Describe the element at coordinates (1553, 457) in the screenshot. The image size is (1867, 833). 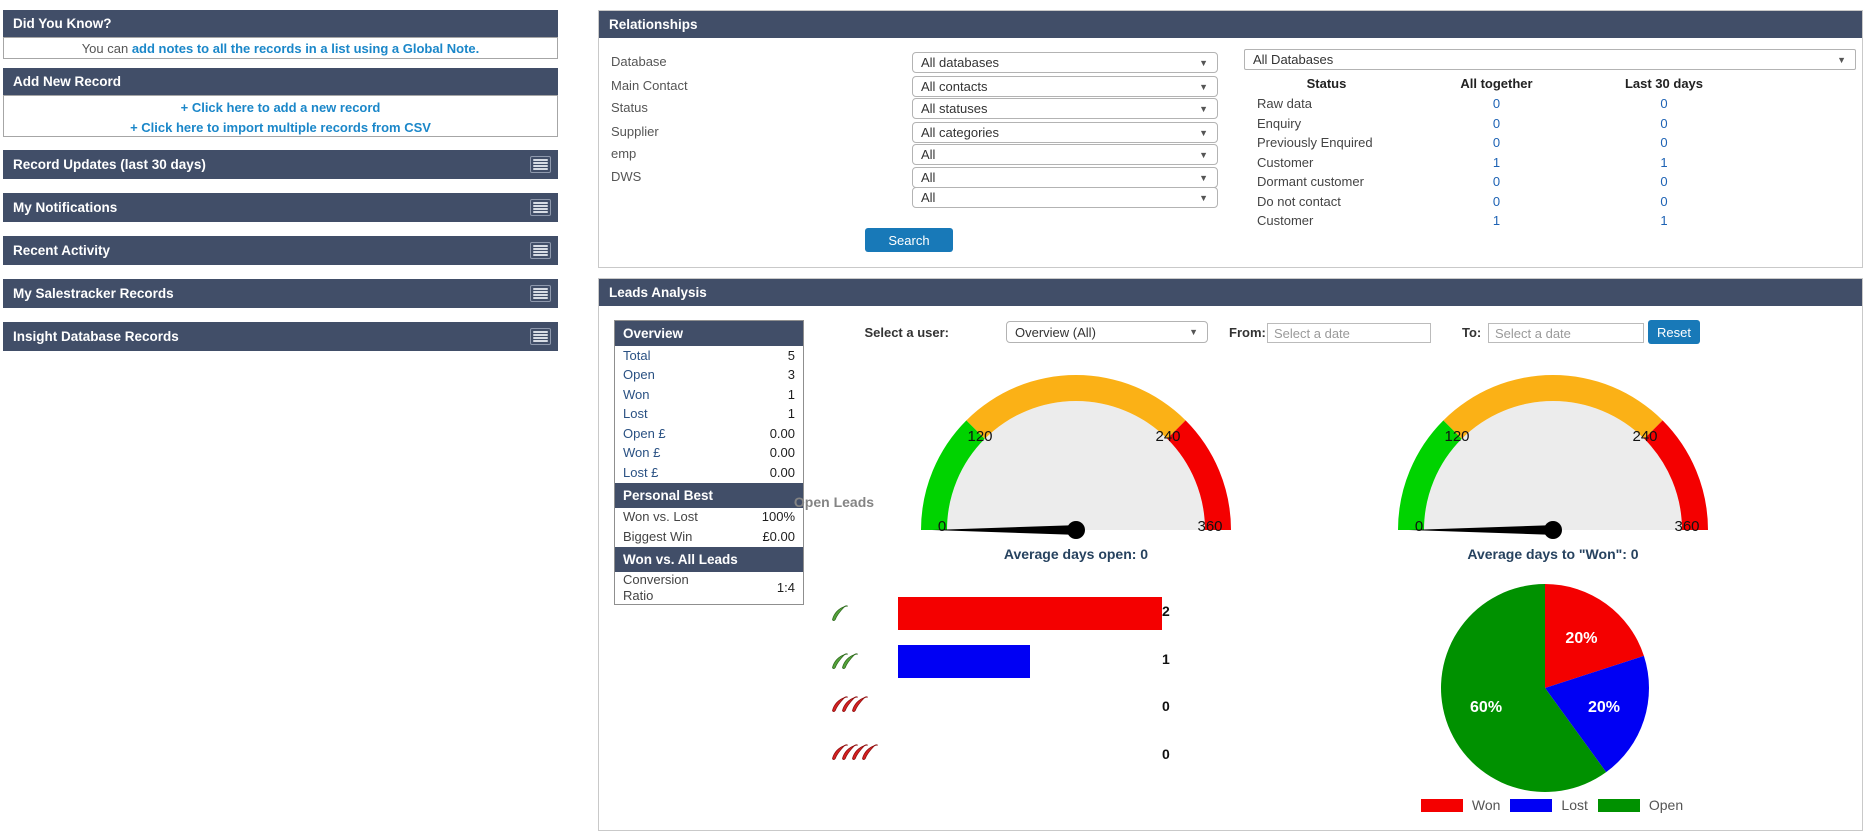
I see `gauge-chart: 0 120 240 360` at that location.